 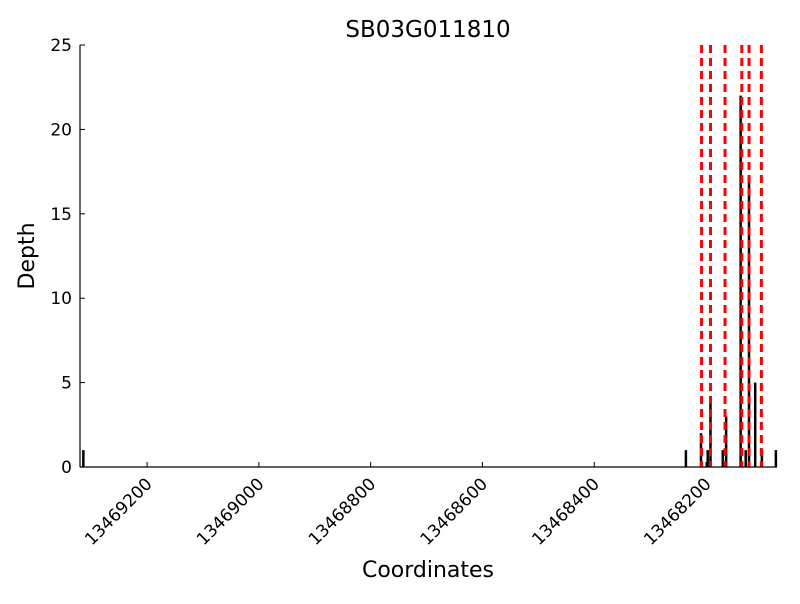 What do you see at coordinates (454, 511) in the screenshot?
I see `x-tick-label: 13468600` at bounding box center [454, 511].